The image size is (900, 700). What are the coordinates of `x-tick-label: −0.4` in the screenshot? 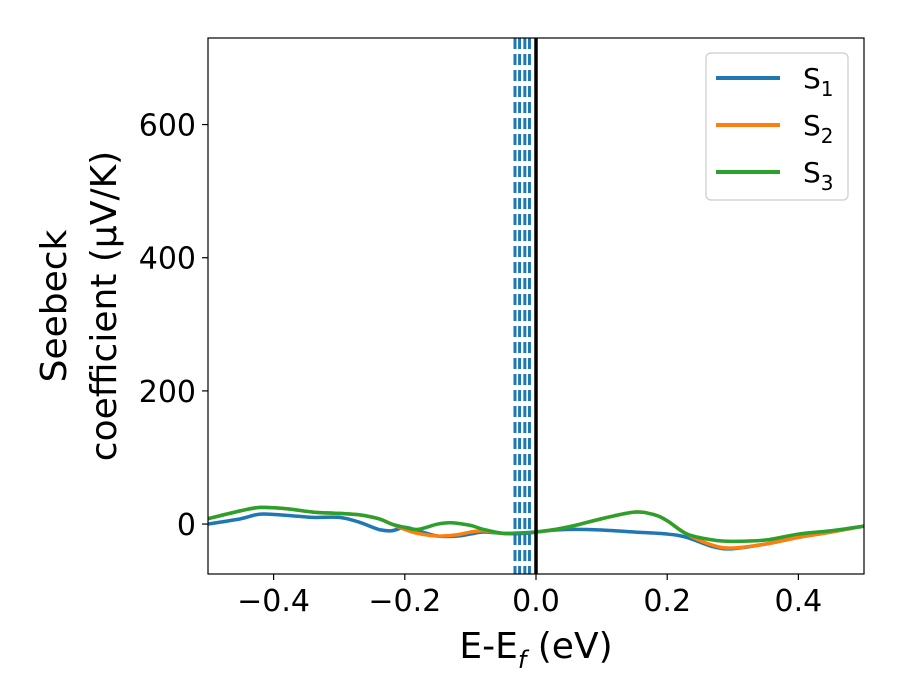 It's located at (273, 601).